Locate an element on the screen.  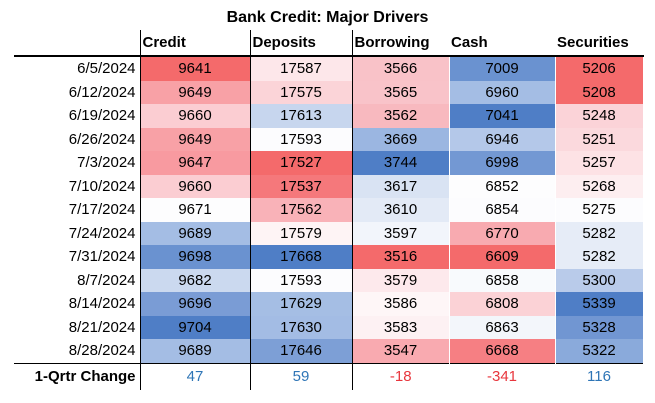
cell-deposits: 17579 is located at coordinates (301, 233).